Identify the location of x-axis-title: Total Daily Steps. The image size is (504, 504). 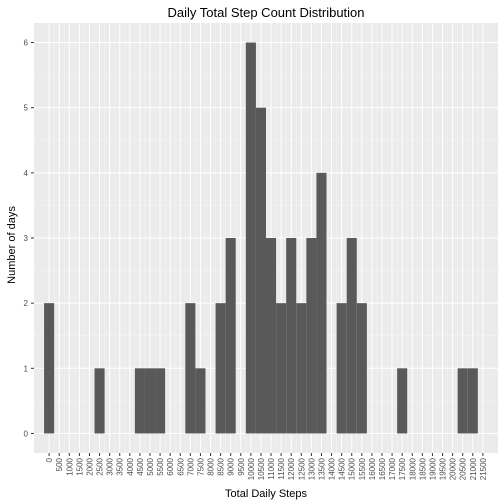
(266, 494).